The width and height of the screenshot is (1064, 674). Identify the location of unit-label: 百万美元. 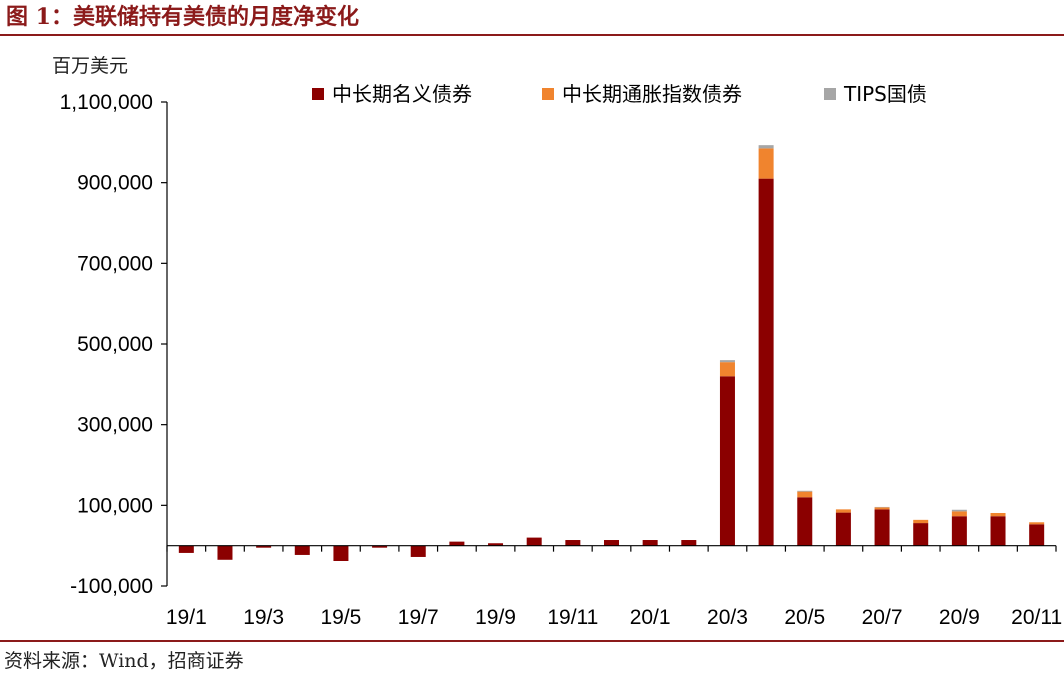
(90, 66).